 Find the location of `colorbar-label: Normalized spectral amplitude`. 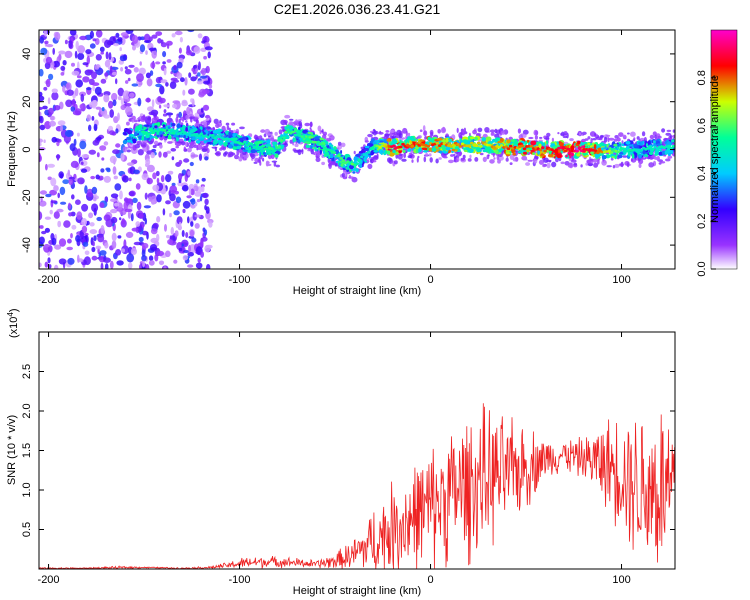

colorbar-label: Normalized spectral amplitude is located at coordinates (715, 149).